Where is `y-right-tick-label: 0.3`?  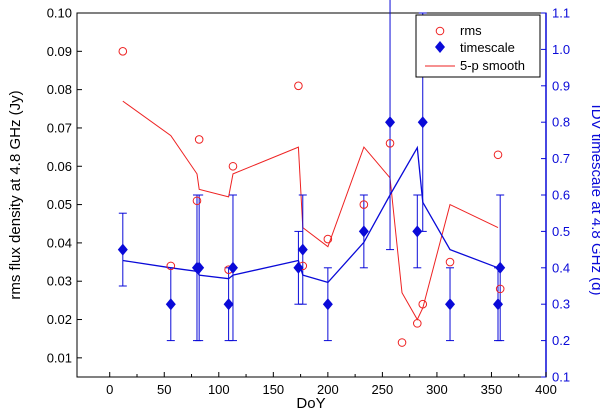 y-right-tick-label: 0.3 is located at coordinates (561, 304).